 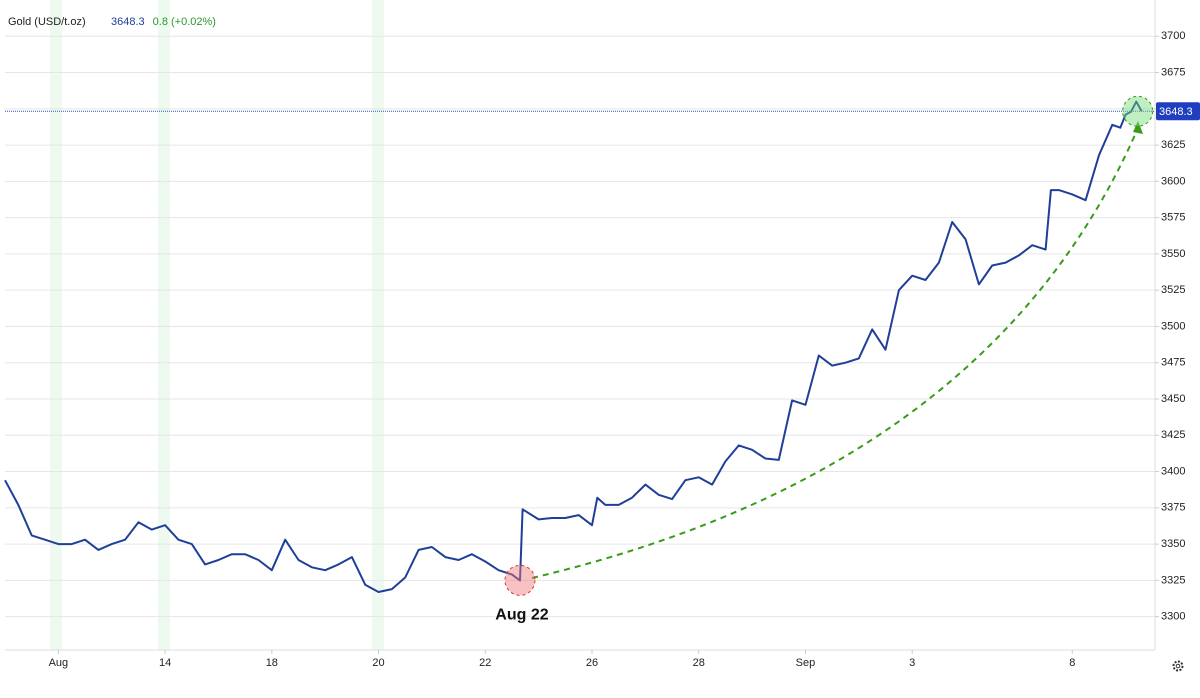 I want to click on y-tick-label: 3675, so click(x=1173, y=72).